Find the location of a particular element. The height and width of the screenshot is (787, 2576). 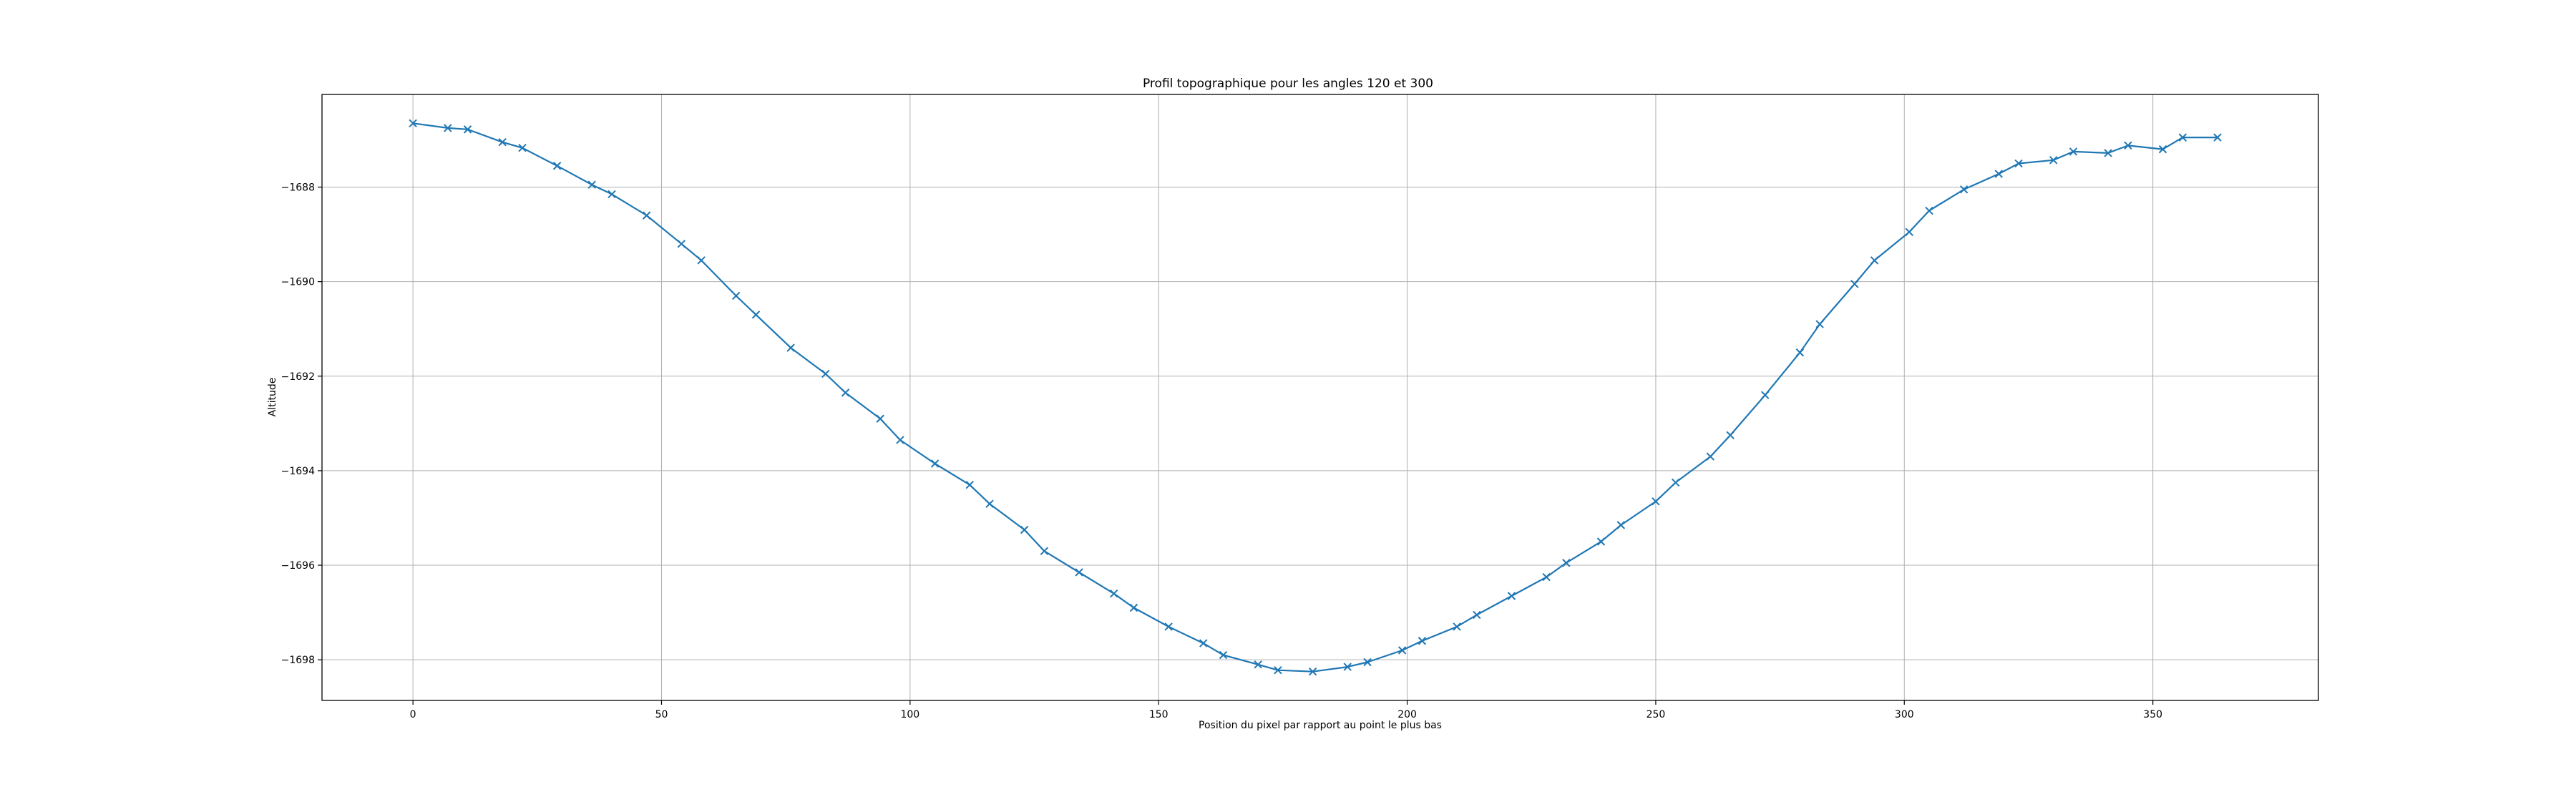

x-tick-label: 150 is located at coordinates (1159, 714).